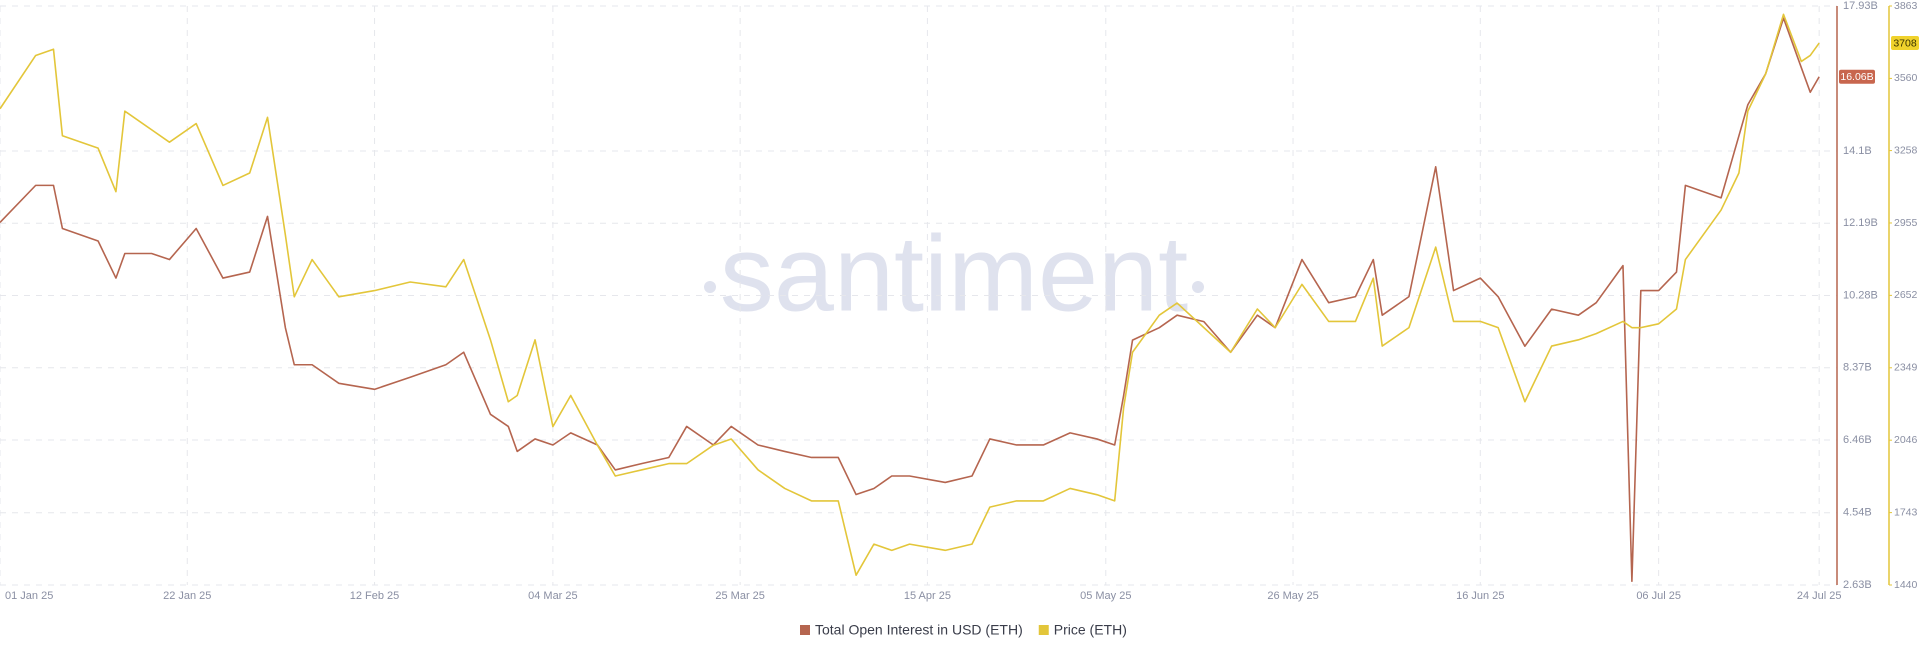  Describe the element at coordinates (1906, 78) in the screenshot. I see `y2-tick-label: 3560` at that location.